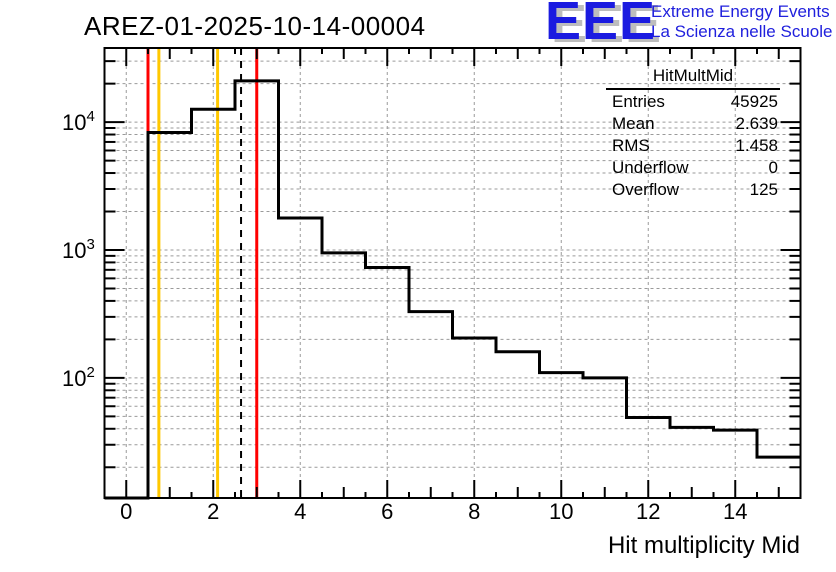 This screenshot has width=836, height=572. I want to click on stats-label: Entries, so click(638, 101).